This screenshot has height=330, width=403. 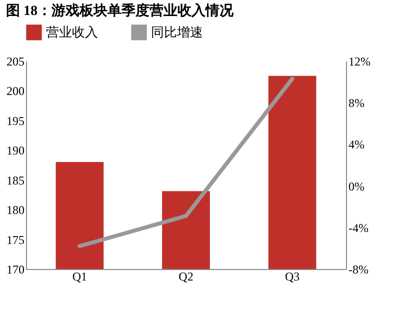 I want to click on y-tick-label: 170, so click(x=15, y=269).